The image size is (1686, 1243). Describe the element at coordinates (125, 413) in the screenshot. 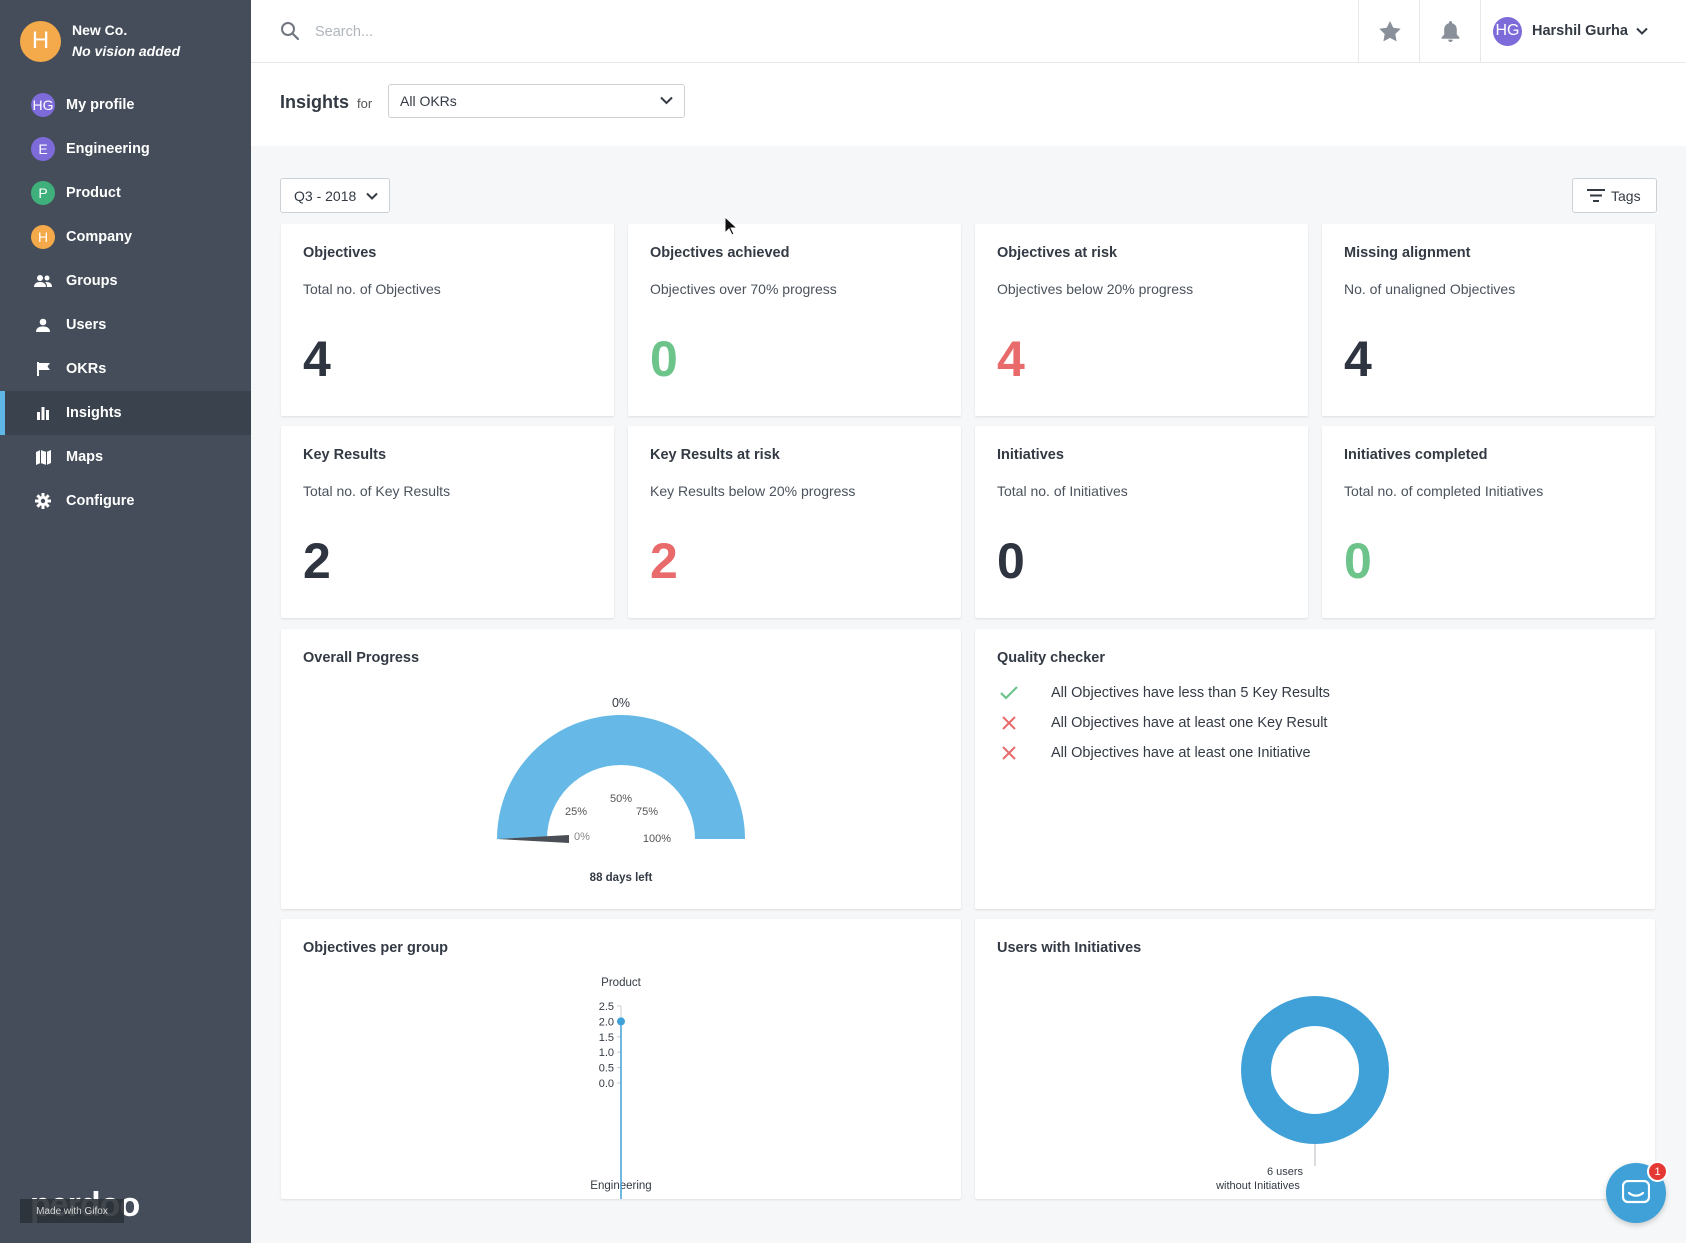

I see `sidebar-item-insights: Insights` at that location.